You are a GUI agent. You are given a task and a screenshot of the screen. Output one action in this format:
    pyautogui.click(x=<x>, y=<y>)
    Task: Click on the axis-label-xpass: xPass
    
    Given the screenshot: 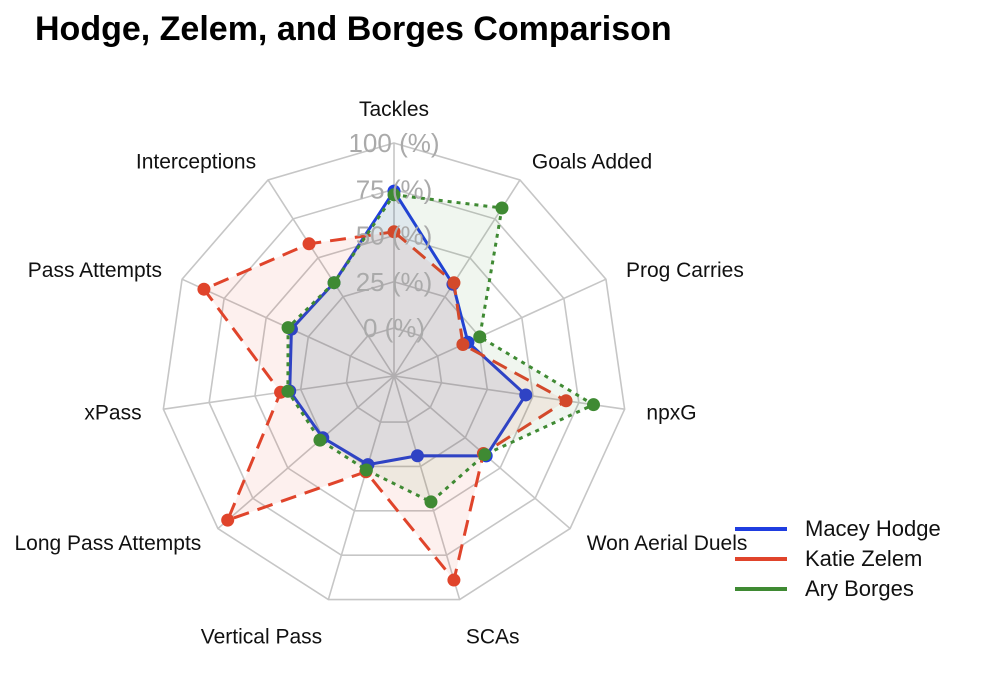 What is the action you would take?
    pyautogui.click(x=112, y=412)
    